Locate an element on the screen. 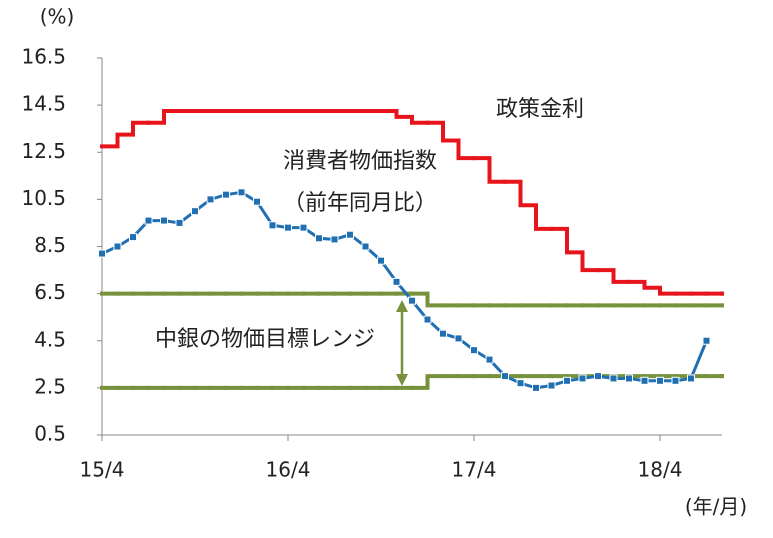  x-tick-label: 15/4 is located at coordinates (102, 470).